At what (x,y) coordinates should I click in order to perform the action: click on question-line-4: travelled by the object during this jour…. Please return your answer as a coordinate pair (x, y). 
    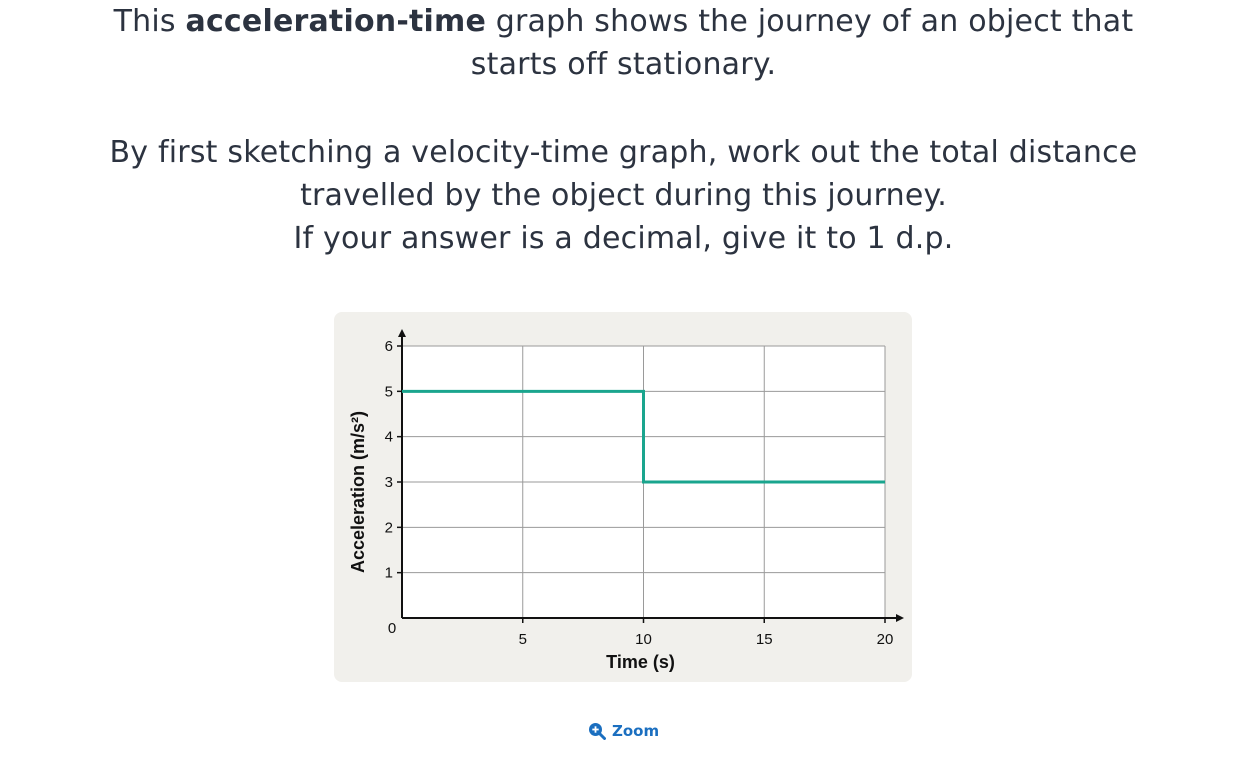
    Looking at the image, I should click on (623, 195).